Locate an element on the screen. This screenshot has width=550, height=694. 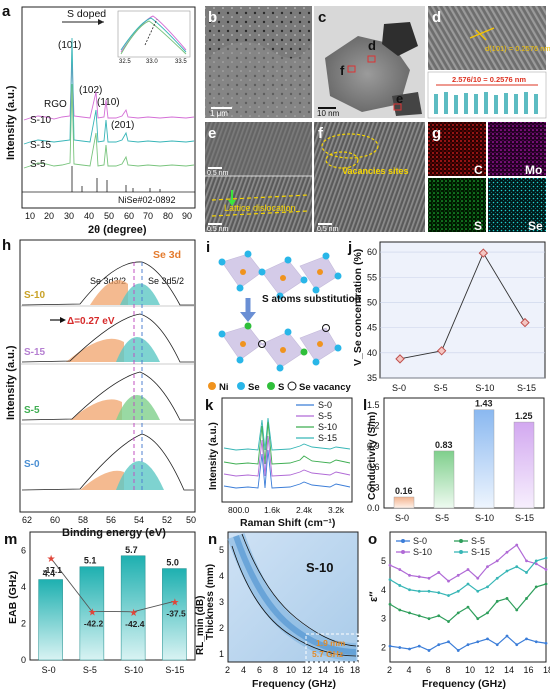
panel-label-g: g is located at coordinates (436, 133).